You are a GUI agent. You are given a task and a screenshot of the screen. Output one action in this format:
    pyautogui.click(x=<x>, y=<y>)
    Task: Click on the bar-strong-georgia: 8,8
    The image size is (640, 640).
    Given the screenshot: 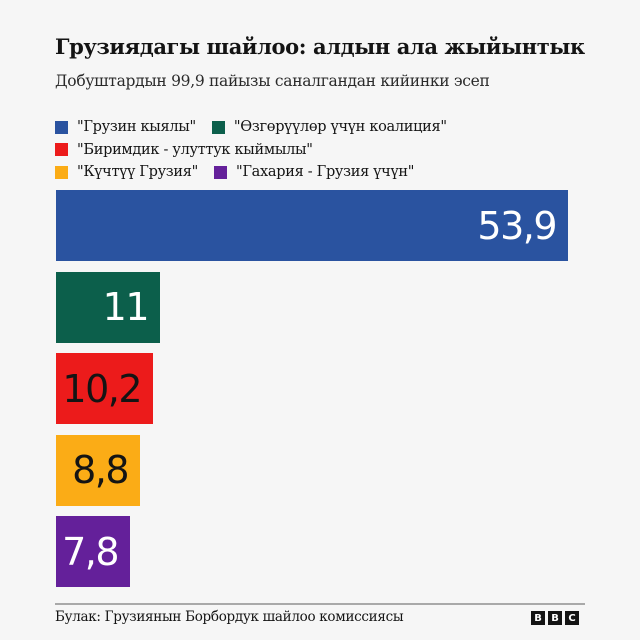 What is the action you would take?
    pyautogui.click(x=98, y=470)
    